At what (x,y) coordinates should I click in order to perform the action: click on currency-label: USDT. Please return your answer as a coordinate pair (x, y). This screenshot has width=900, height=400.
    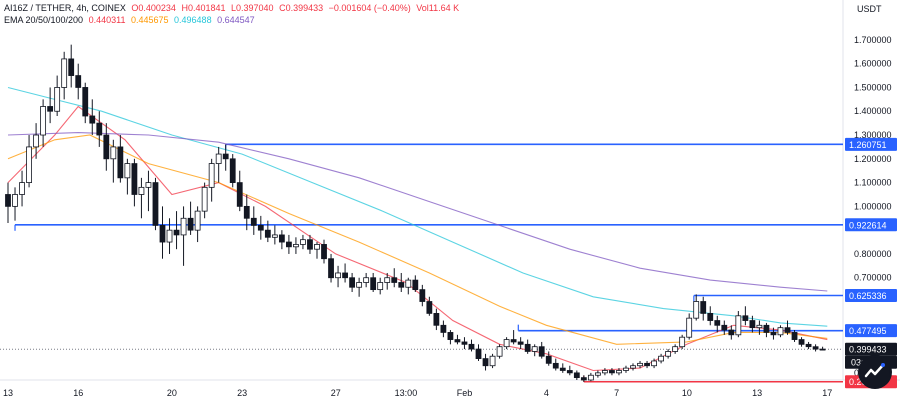
    Looking at the image, I should click on (869, 9).